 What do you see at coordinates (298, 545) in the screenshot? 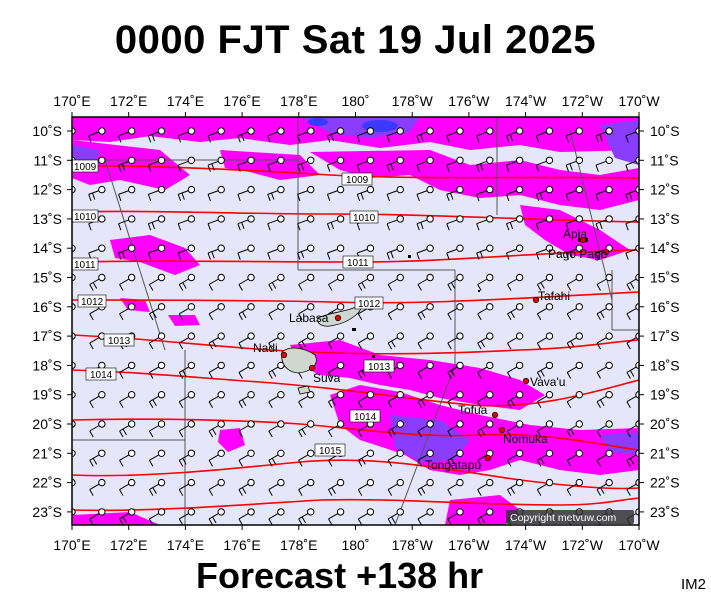
I see `lon-label-bottom: 178˚E` at bounding box center [298, 545].